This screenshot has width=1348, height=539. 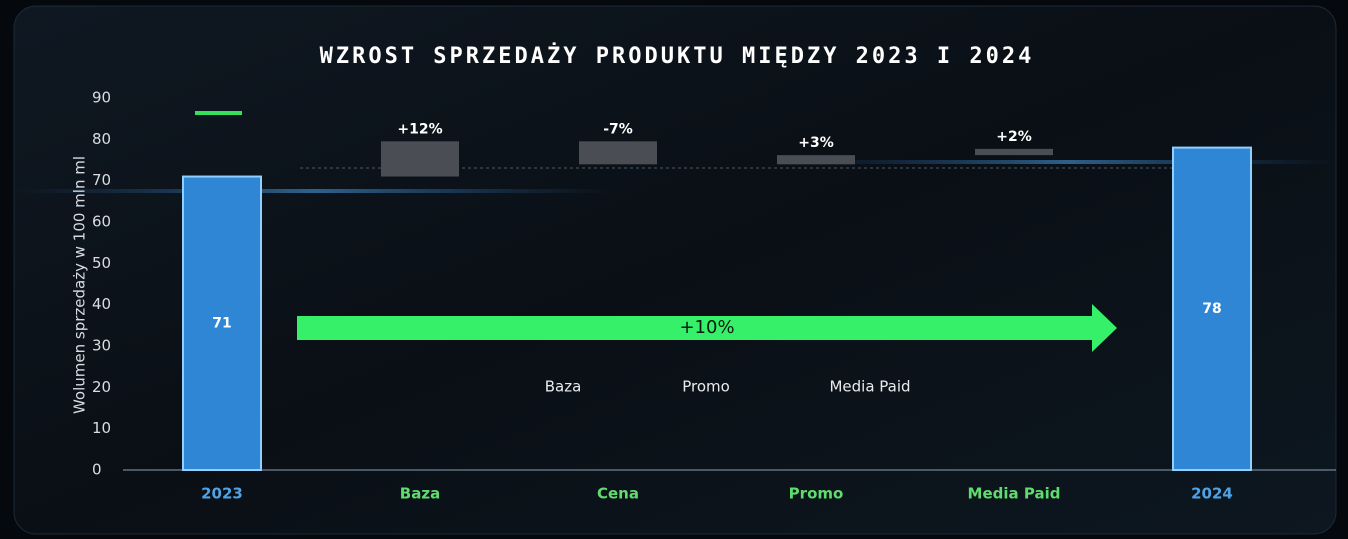 What do you see at coordinates (218, 113) in the screenshot?
I see `marker` at bounding box center [218, 113].